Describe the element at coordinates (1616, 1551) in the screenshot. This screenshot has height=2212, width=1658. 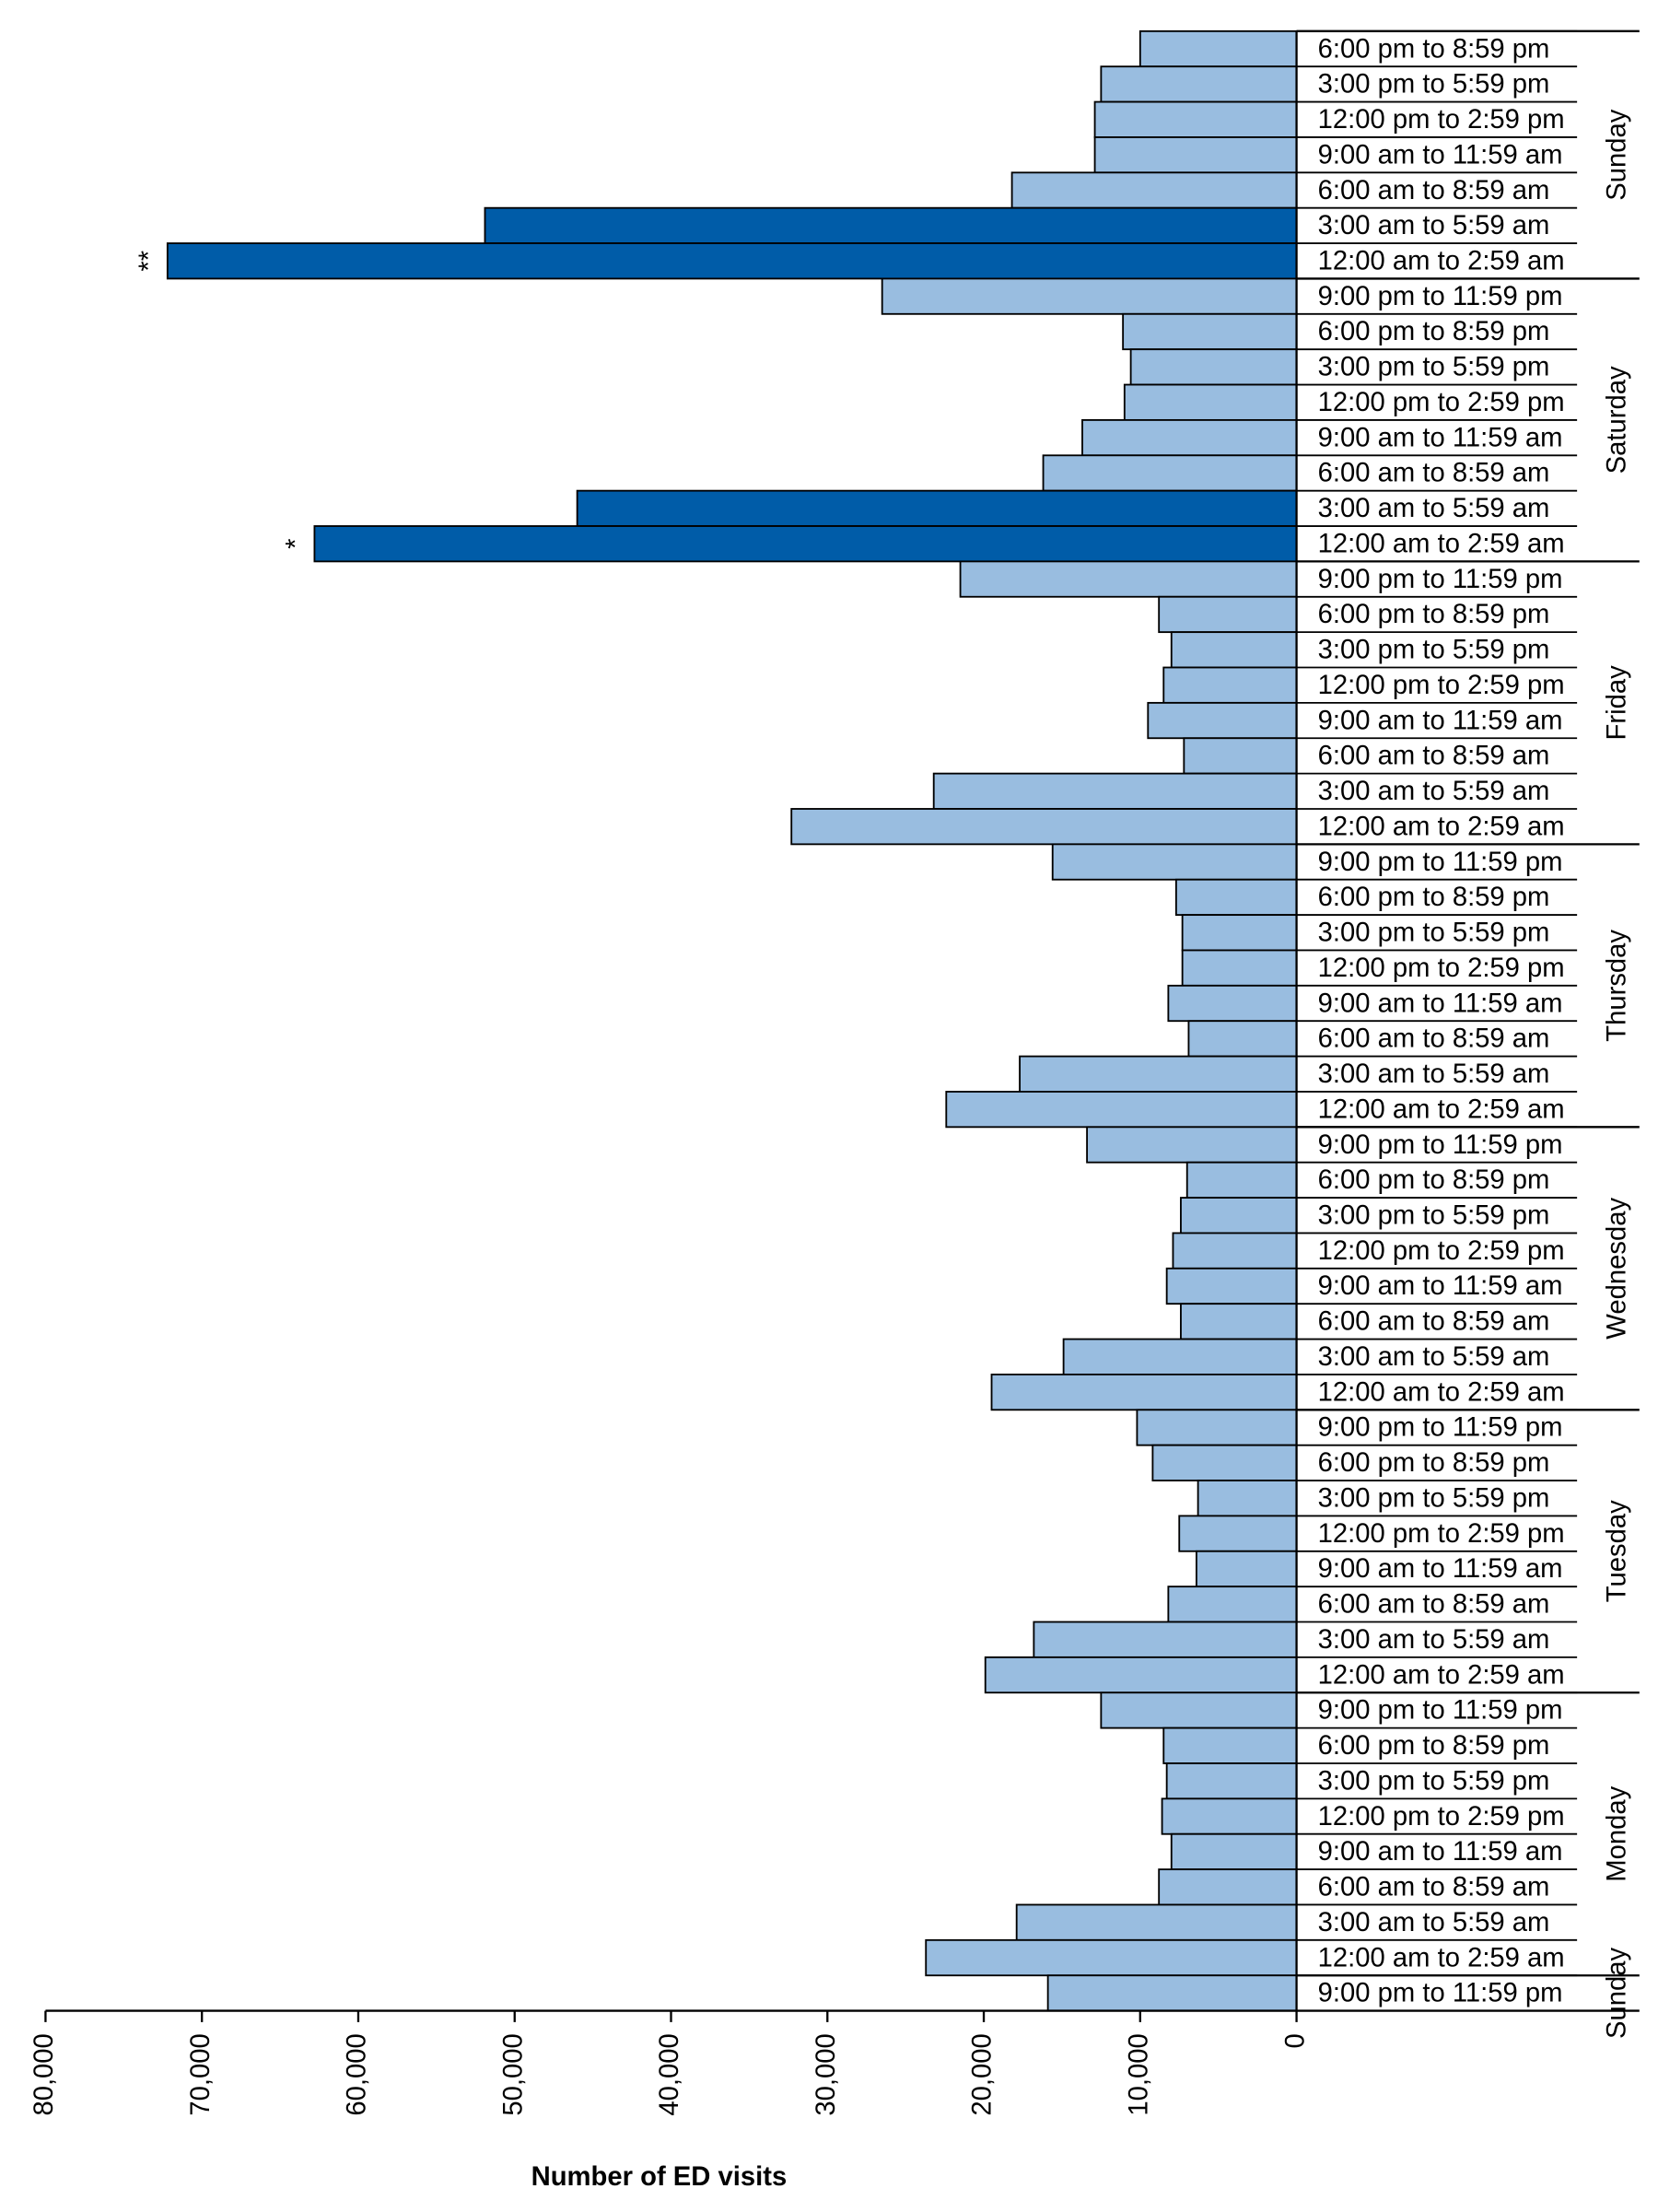
I see `day-label: Tuesday` at that location.